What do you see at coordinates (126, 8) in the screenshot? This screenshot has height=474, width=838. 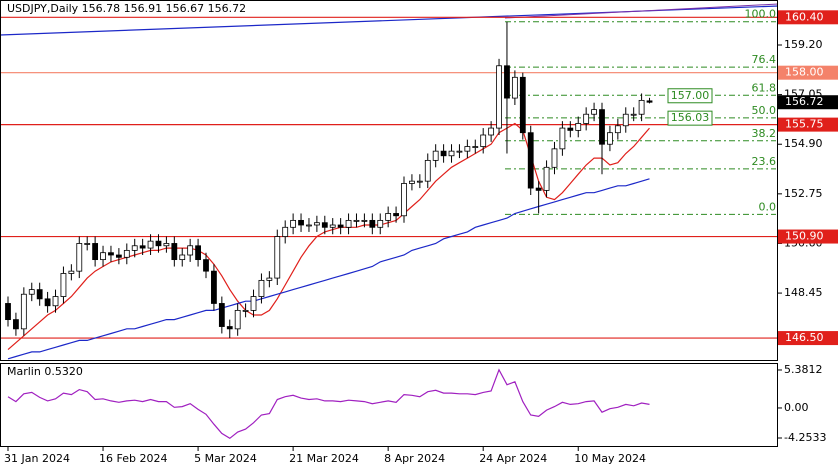 I see `chart-title: USDJPY,Daily 156.78 156.91 156.67 156.72` at bounding box center [126, 8].